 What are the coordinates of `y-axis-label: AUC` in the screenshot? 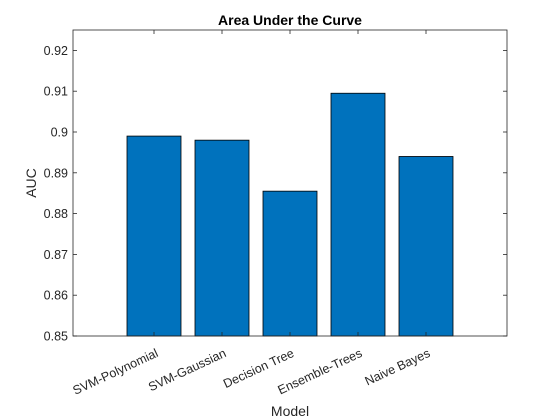 It's located at (31, 183).